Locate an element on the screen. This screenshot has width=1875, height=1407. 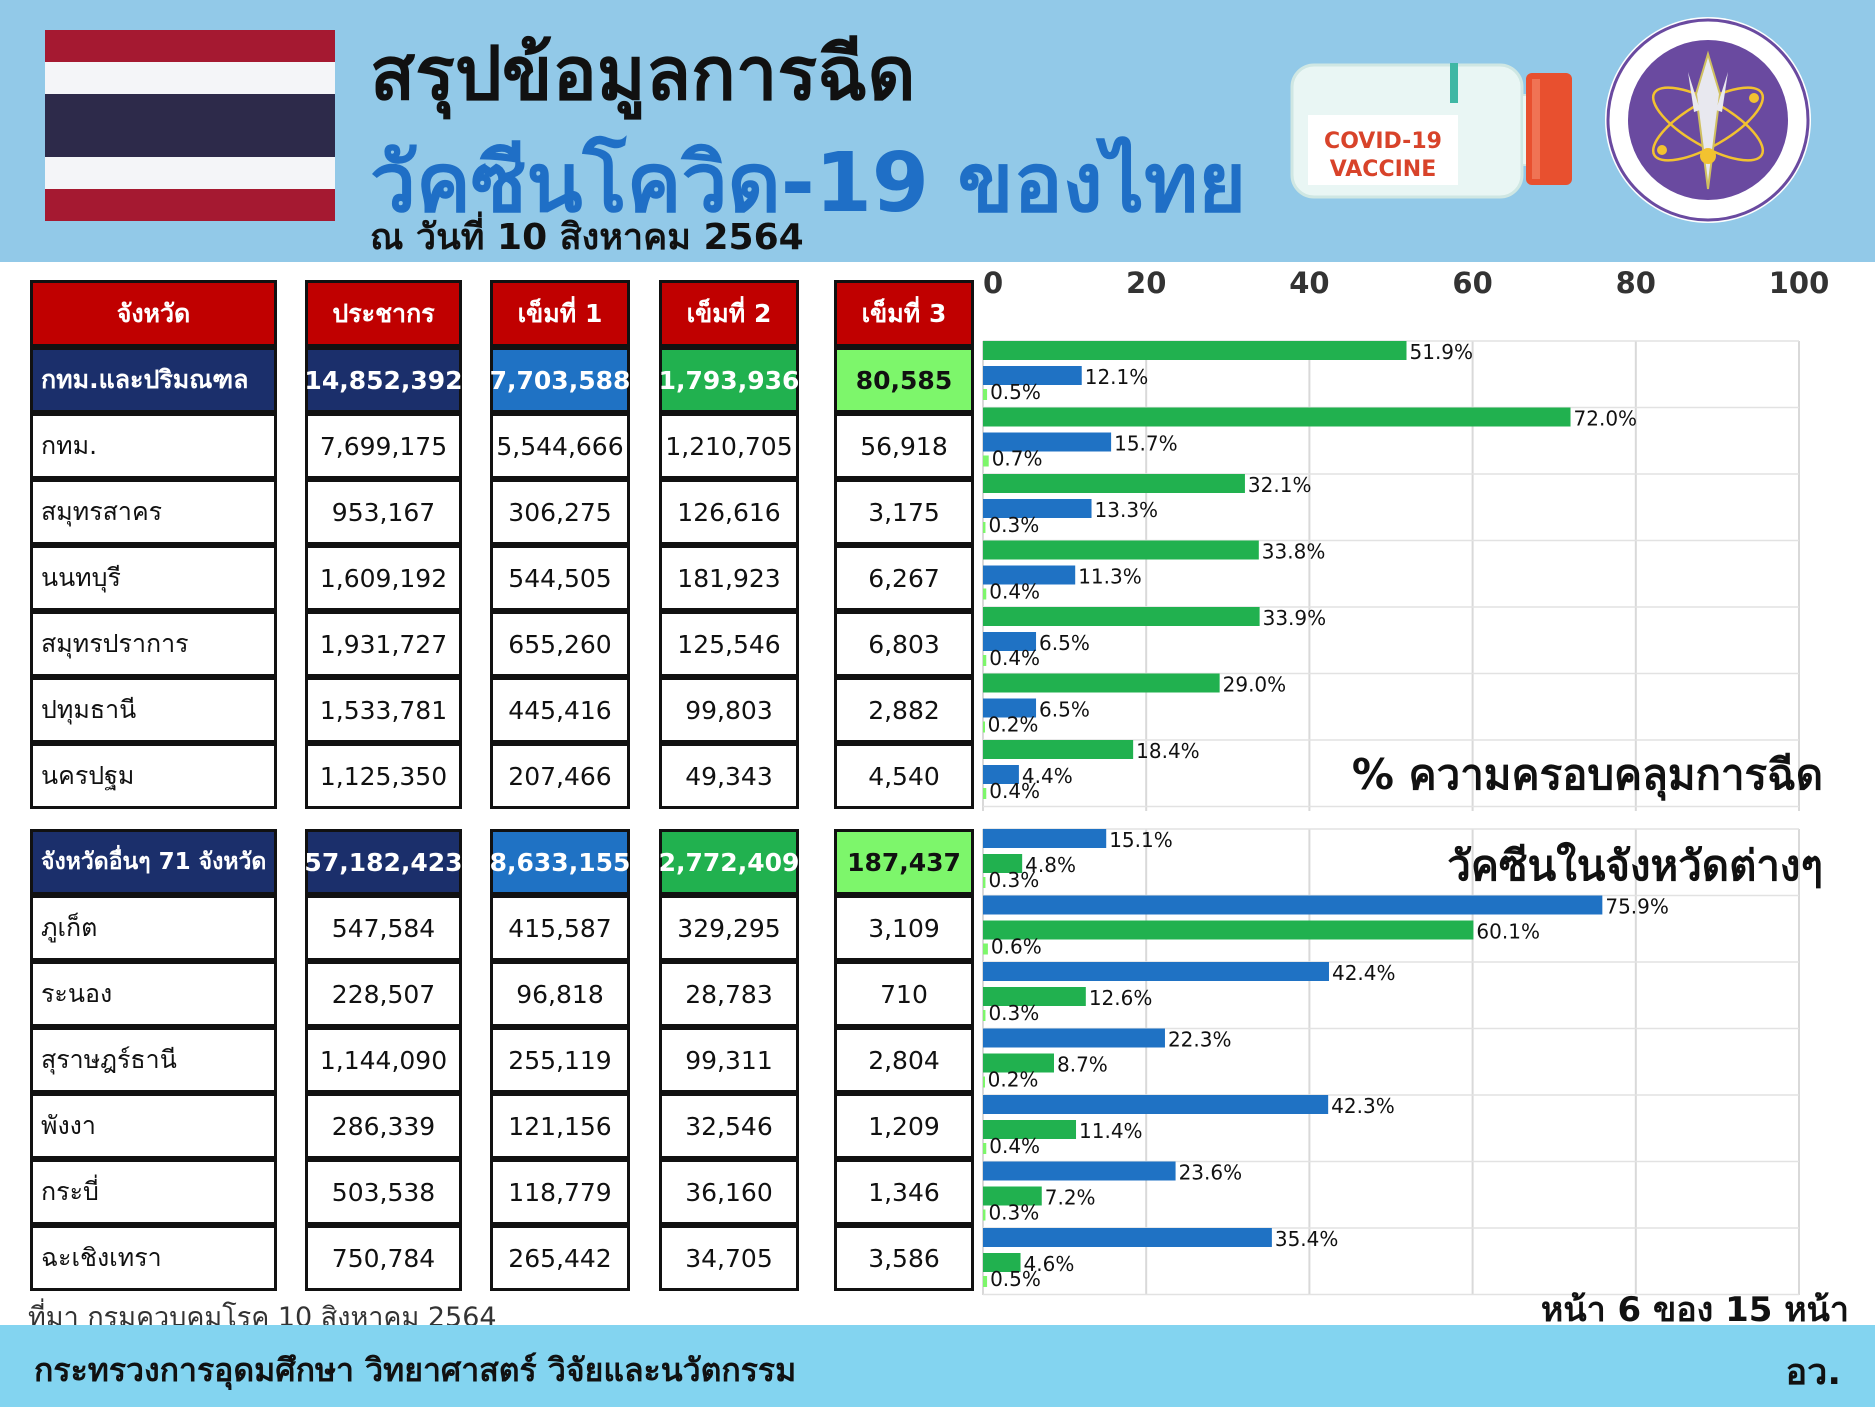
sum-row-province: จังหวัดอื่นๆ 71 จังหวัด is located at coordinates (153, 862).